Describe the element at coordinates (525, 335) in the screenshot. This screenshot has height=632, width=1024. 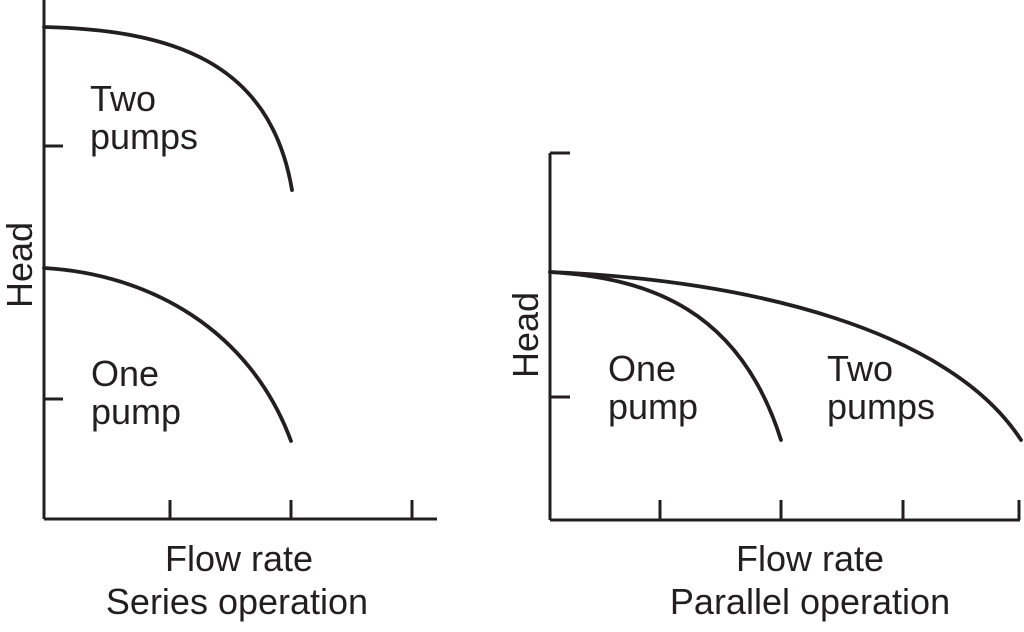
I see `parallel-y-axis-label: Head` at that location.